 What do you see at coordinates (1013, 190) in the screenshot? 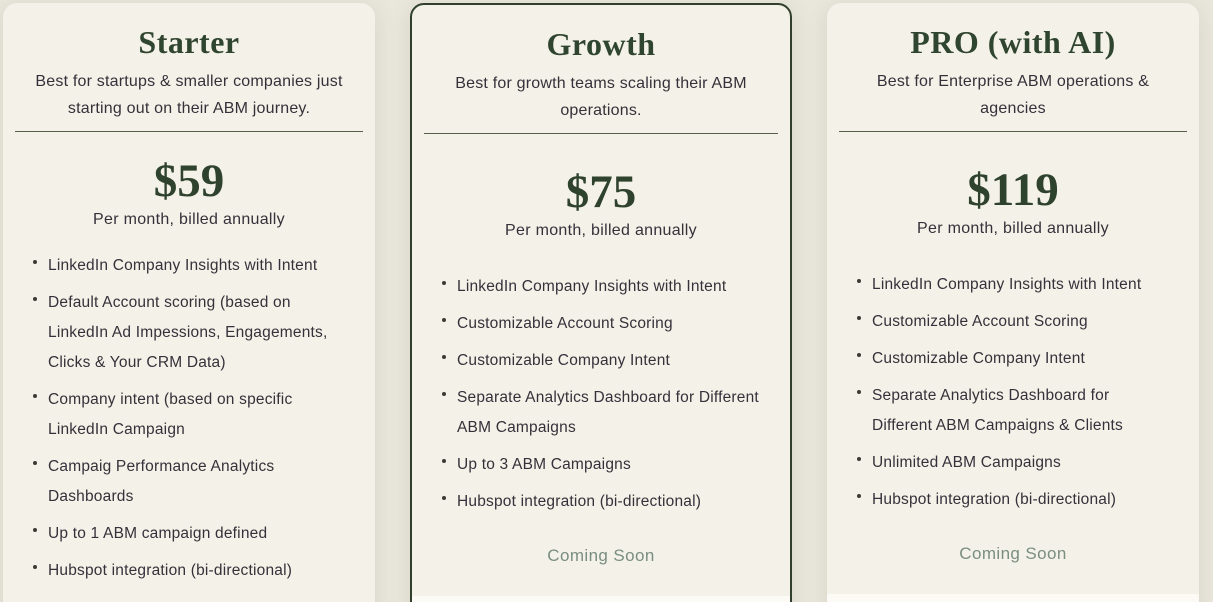
I see `plan-price: $119` at bounding box center [1013, 190].